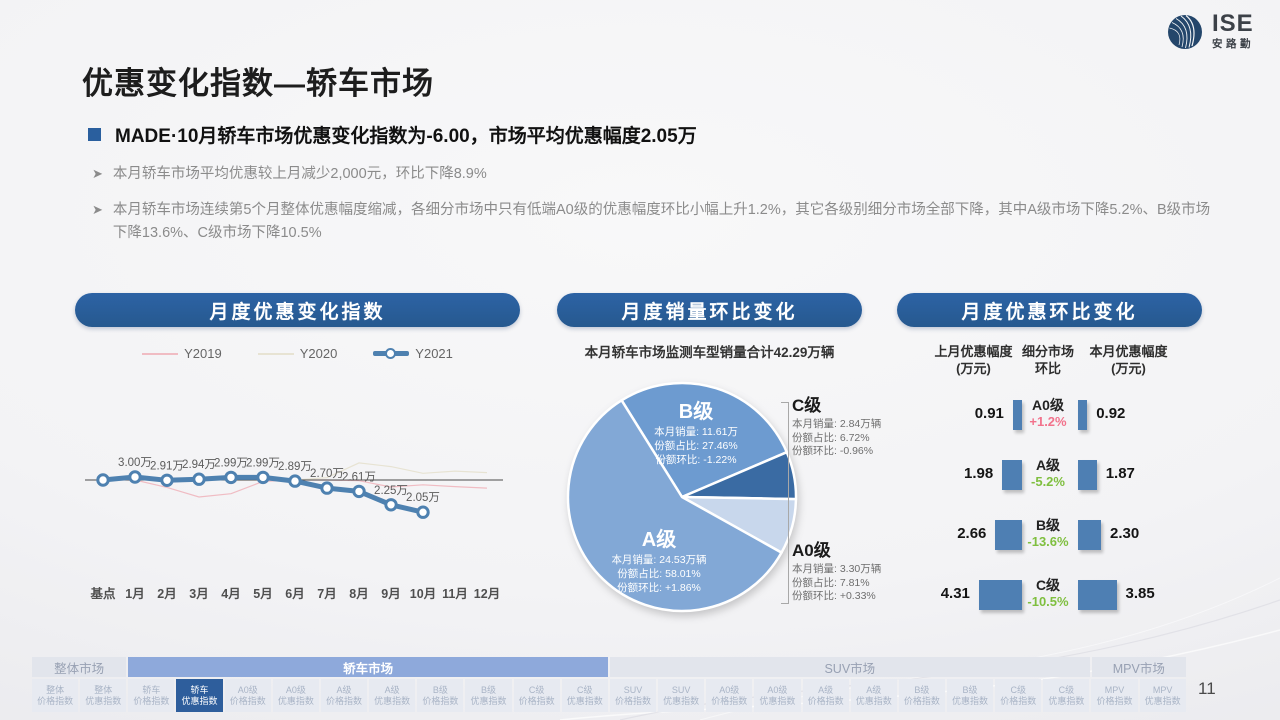  Describe the element at coordinates (198, 594) in the screenshot. I see `x-axis-label: 3月` at that location.